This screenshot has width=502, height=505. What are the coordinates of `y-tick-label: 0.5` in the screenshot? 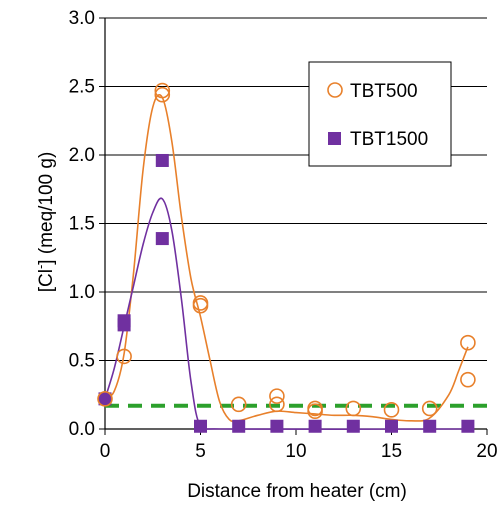 It's located at (82, 361).